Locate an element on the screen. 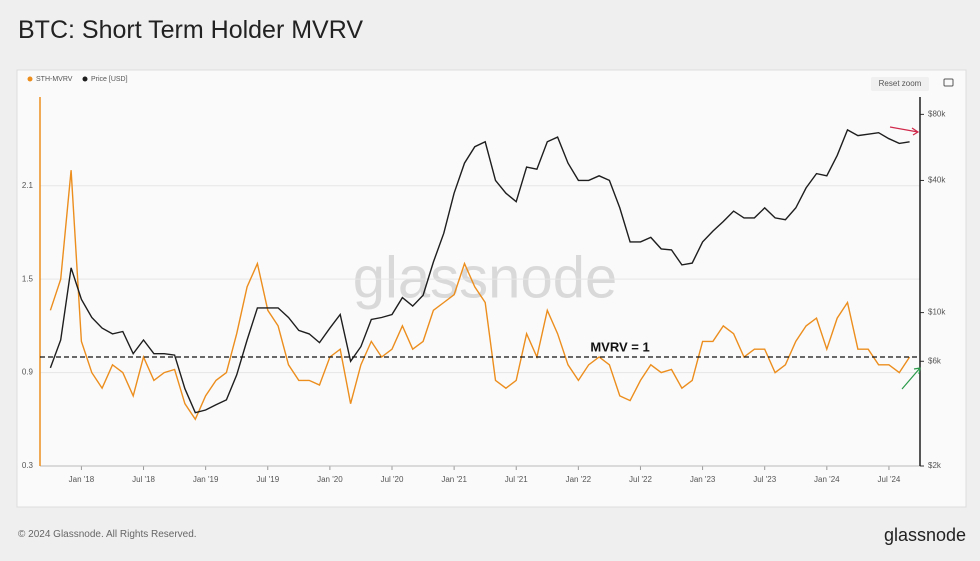 This screenshot has width=980, height=561. watermark: glassnode is located at coordinates (485, 277).